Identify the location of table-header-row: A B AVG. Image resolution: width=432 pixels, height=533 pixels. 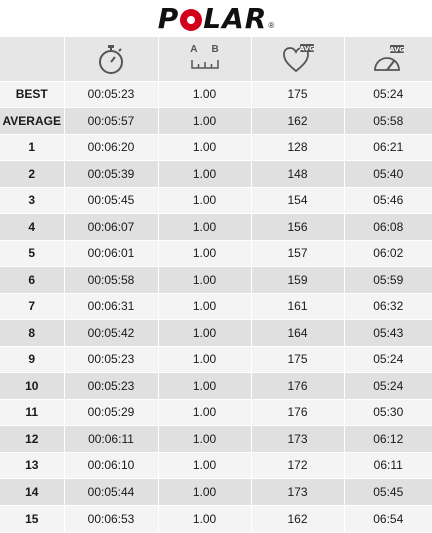
(216, 59).